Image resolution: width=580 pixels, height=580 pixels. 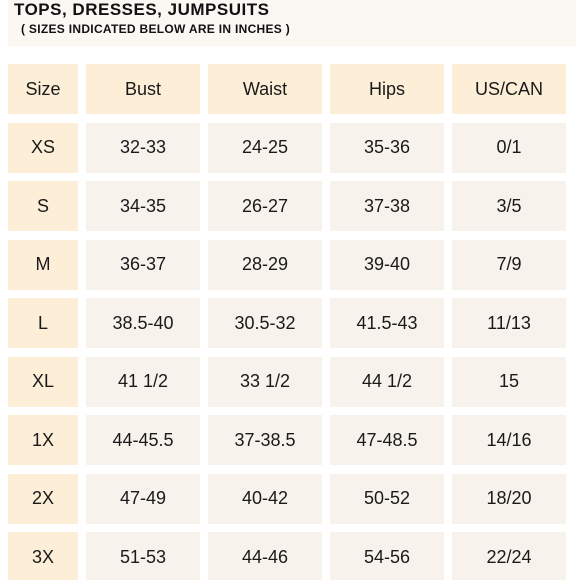 What do you see at coordinates (265, 440) in the screenshot?
I see `waist-cell: 37-38.5` at bounding box center [265, 440].